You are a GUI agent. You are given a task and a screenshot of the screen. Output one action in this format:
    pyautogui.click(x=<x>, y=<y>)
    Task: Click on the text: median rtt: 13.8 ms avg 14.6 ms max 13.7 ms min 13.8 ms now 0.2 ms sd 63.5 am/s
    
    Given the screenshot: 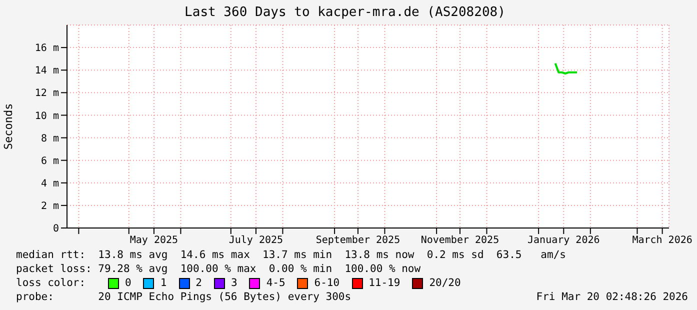 What is the action you would take?
    pyautogui.click(x=291, y=255)
    